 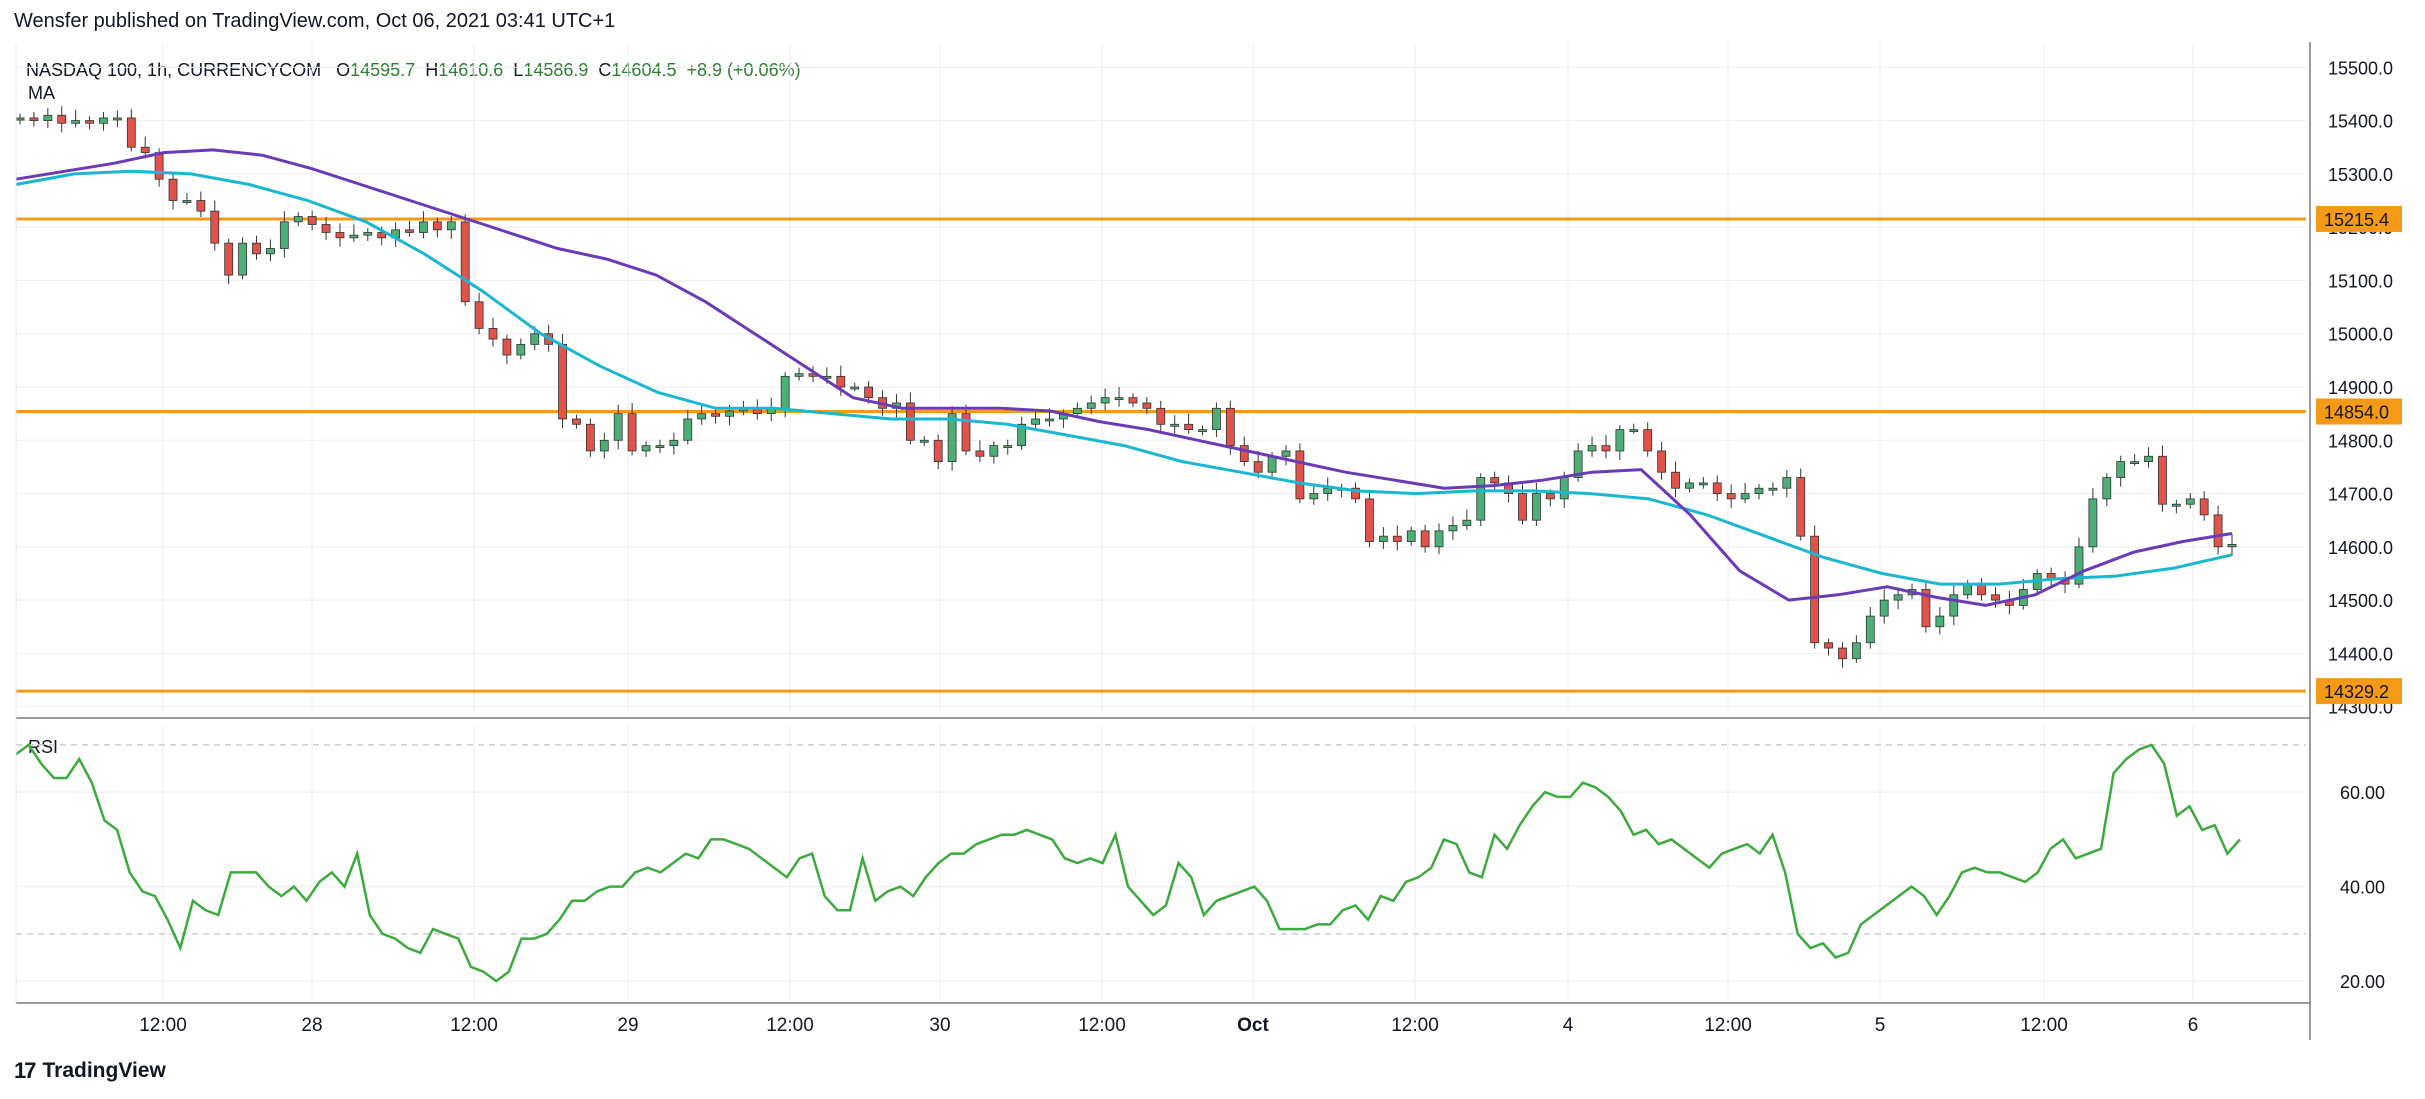 What do you see at coordinates (174, 70) in the screenshot?
I see `symbol-label: NASDAQ 100, 1h, CURRENCYCOM` at bounding box center [174, 70].